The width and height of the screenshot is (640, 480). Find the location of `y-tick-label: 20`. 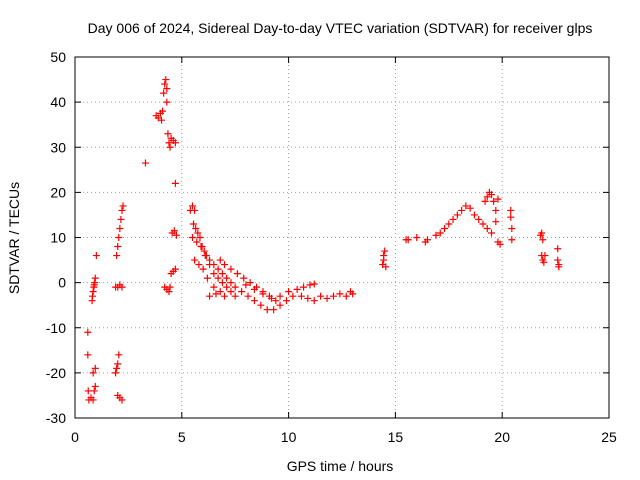

y-tick-label: 20 is located at coordinates (58, 192).